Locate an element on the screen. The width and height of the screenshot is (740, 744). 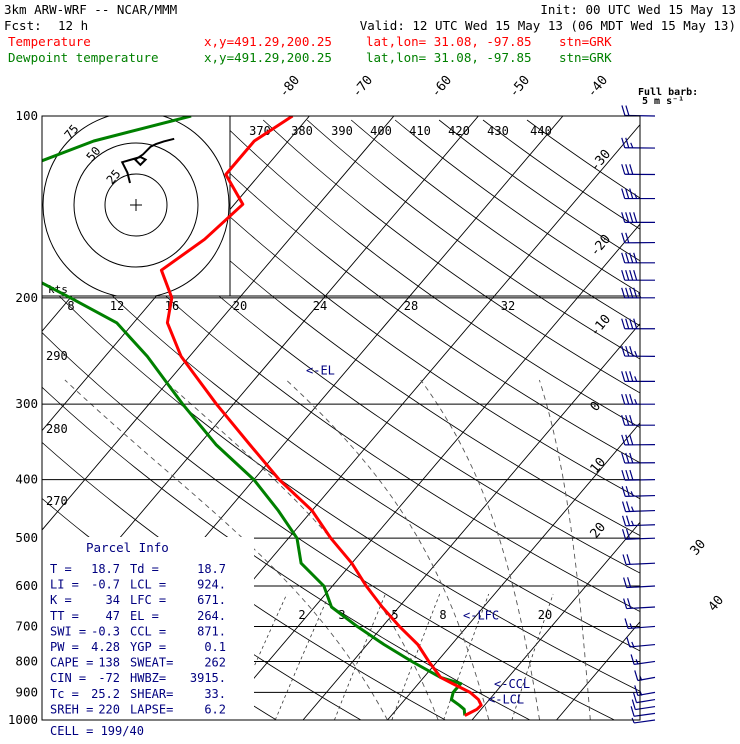
parcel-value: LI = is located at coordinates (64, 585).